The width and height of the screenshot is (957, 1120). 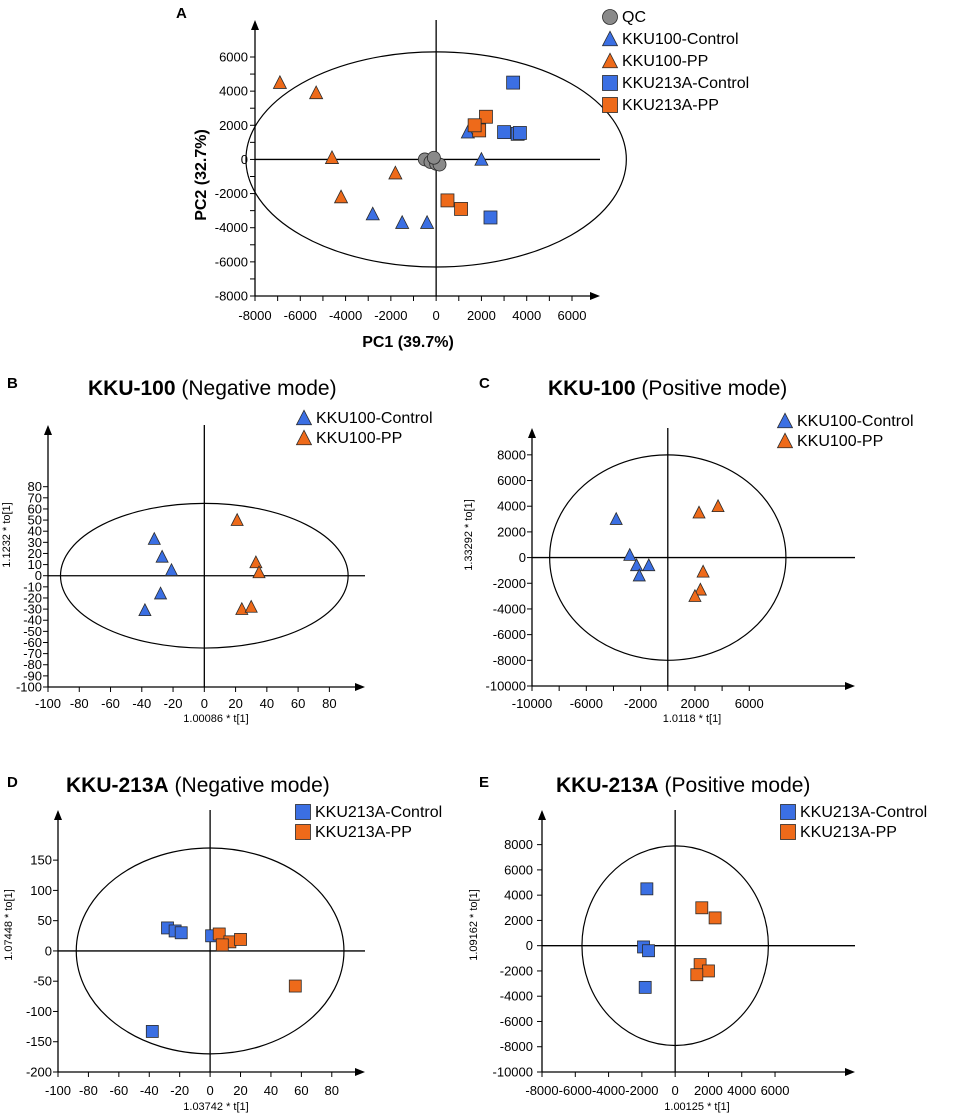 I want to click on panel-title-mode: (Positive mode), so click(x=712, y=388).